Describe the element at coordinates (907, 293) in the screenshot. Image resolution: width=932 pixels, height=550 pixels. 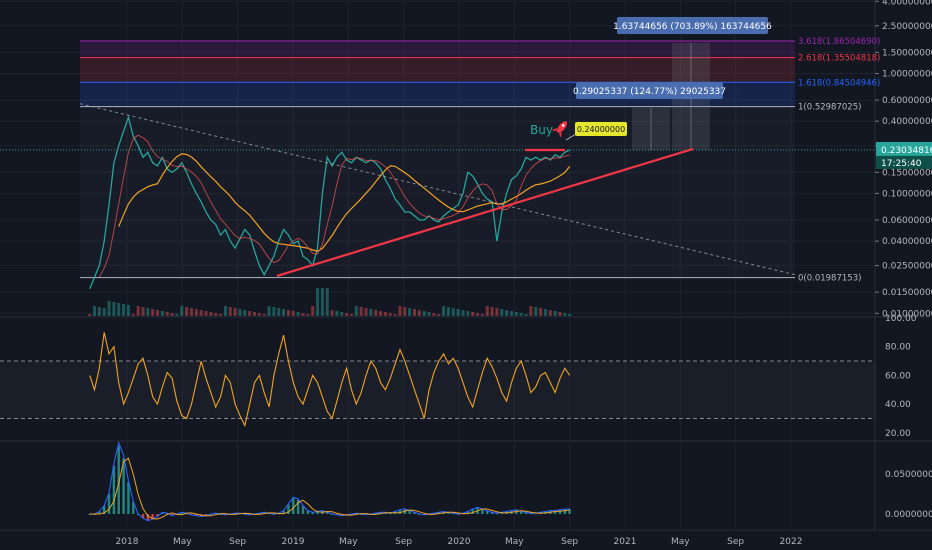
I see `y-tick-label: 0.01500000` at that location.